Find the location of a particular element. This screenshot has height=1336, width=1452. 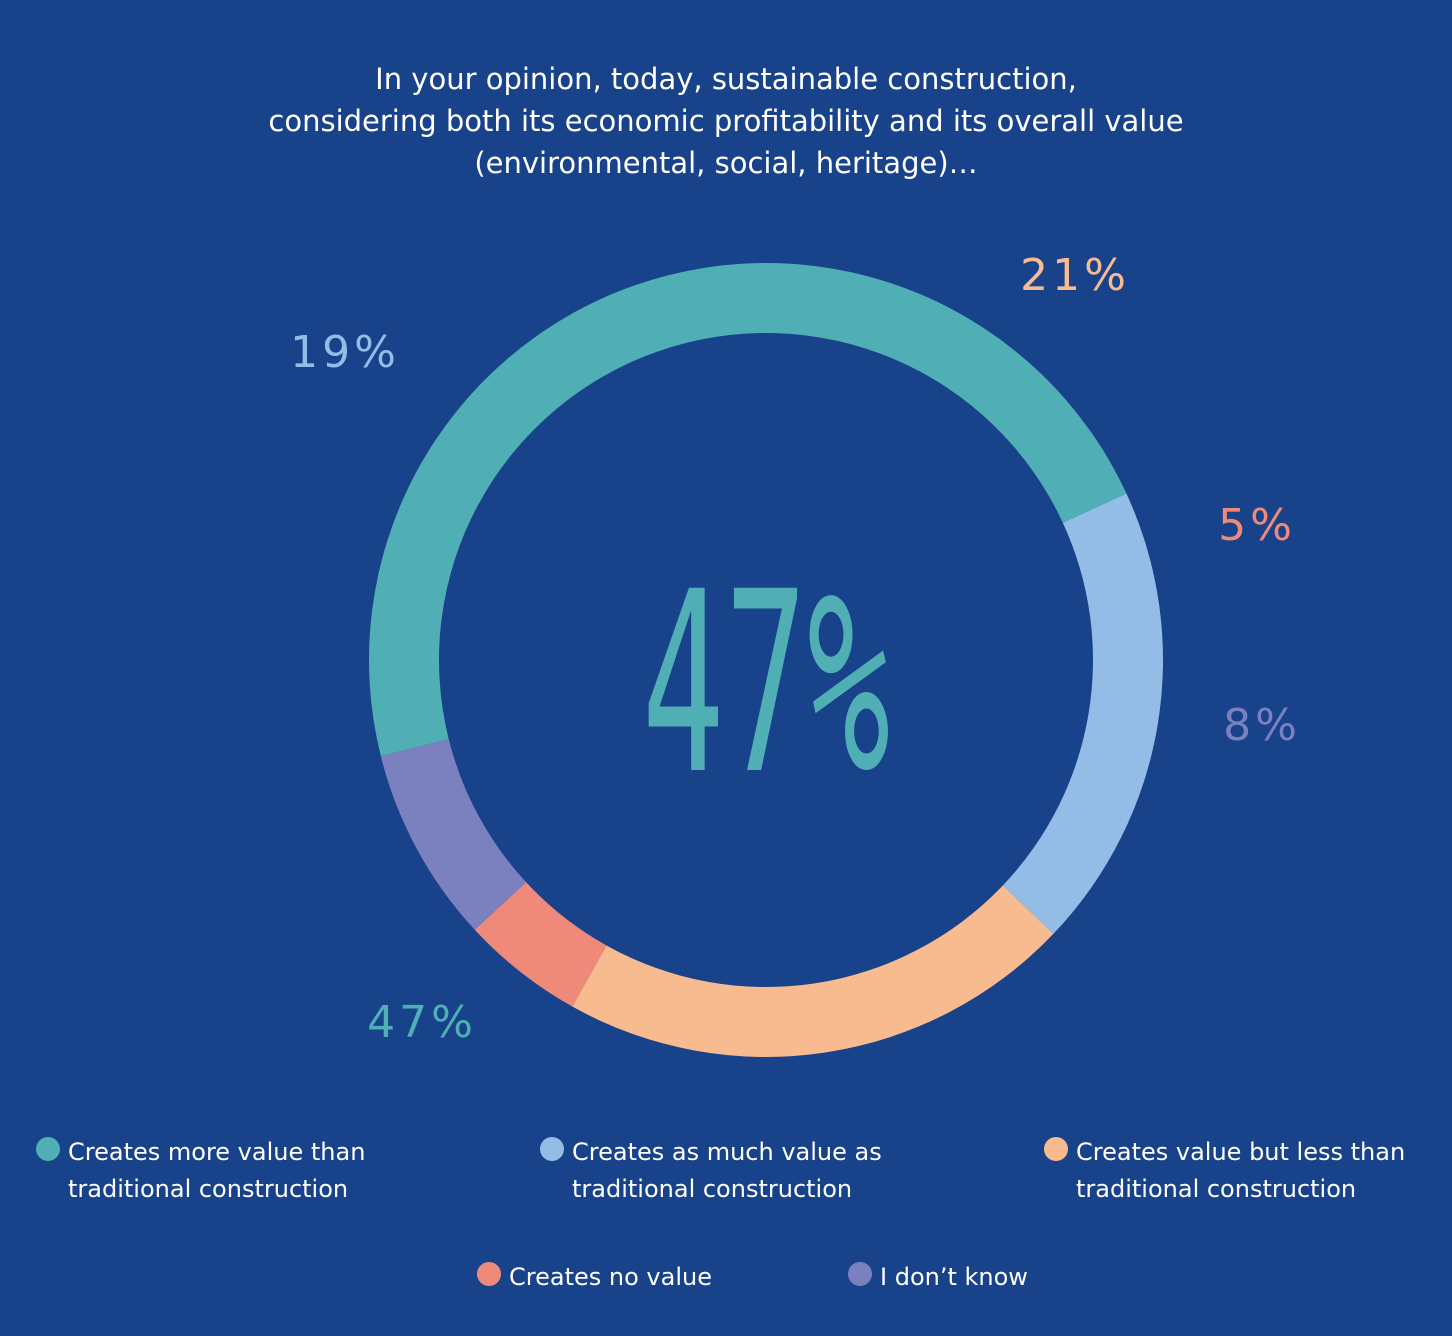

legend-label-2-line-1: traditional construction is located at coordinates (1216, 1189).